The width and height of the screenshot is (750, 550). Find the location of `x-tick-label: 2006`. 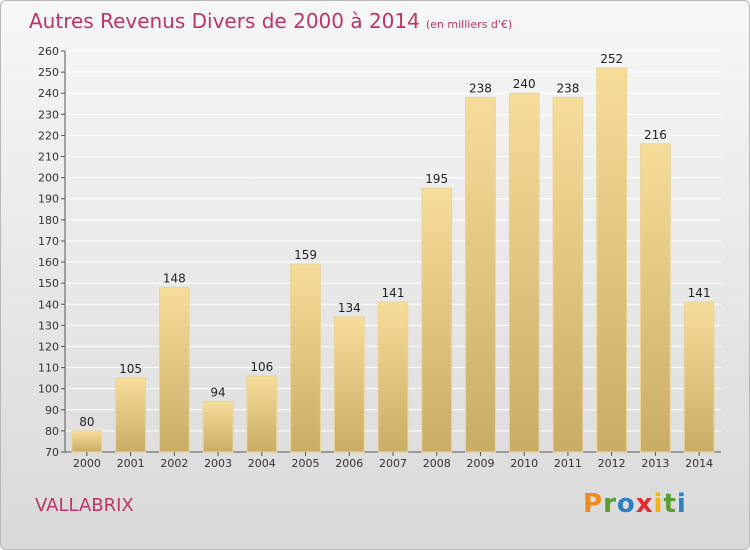

x-tick-label: 2006 is located at coordinates (349, 463).